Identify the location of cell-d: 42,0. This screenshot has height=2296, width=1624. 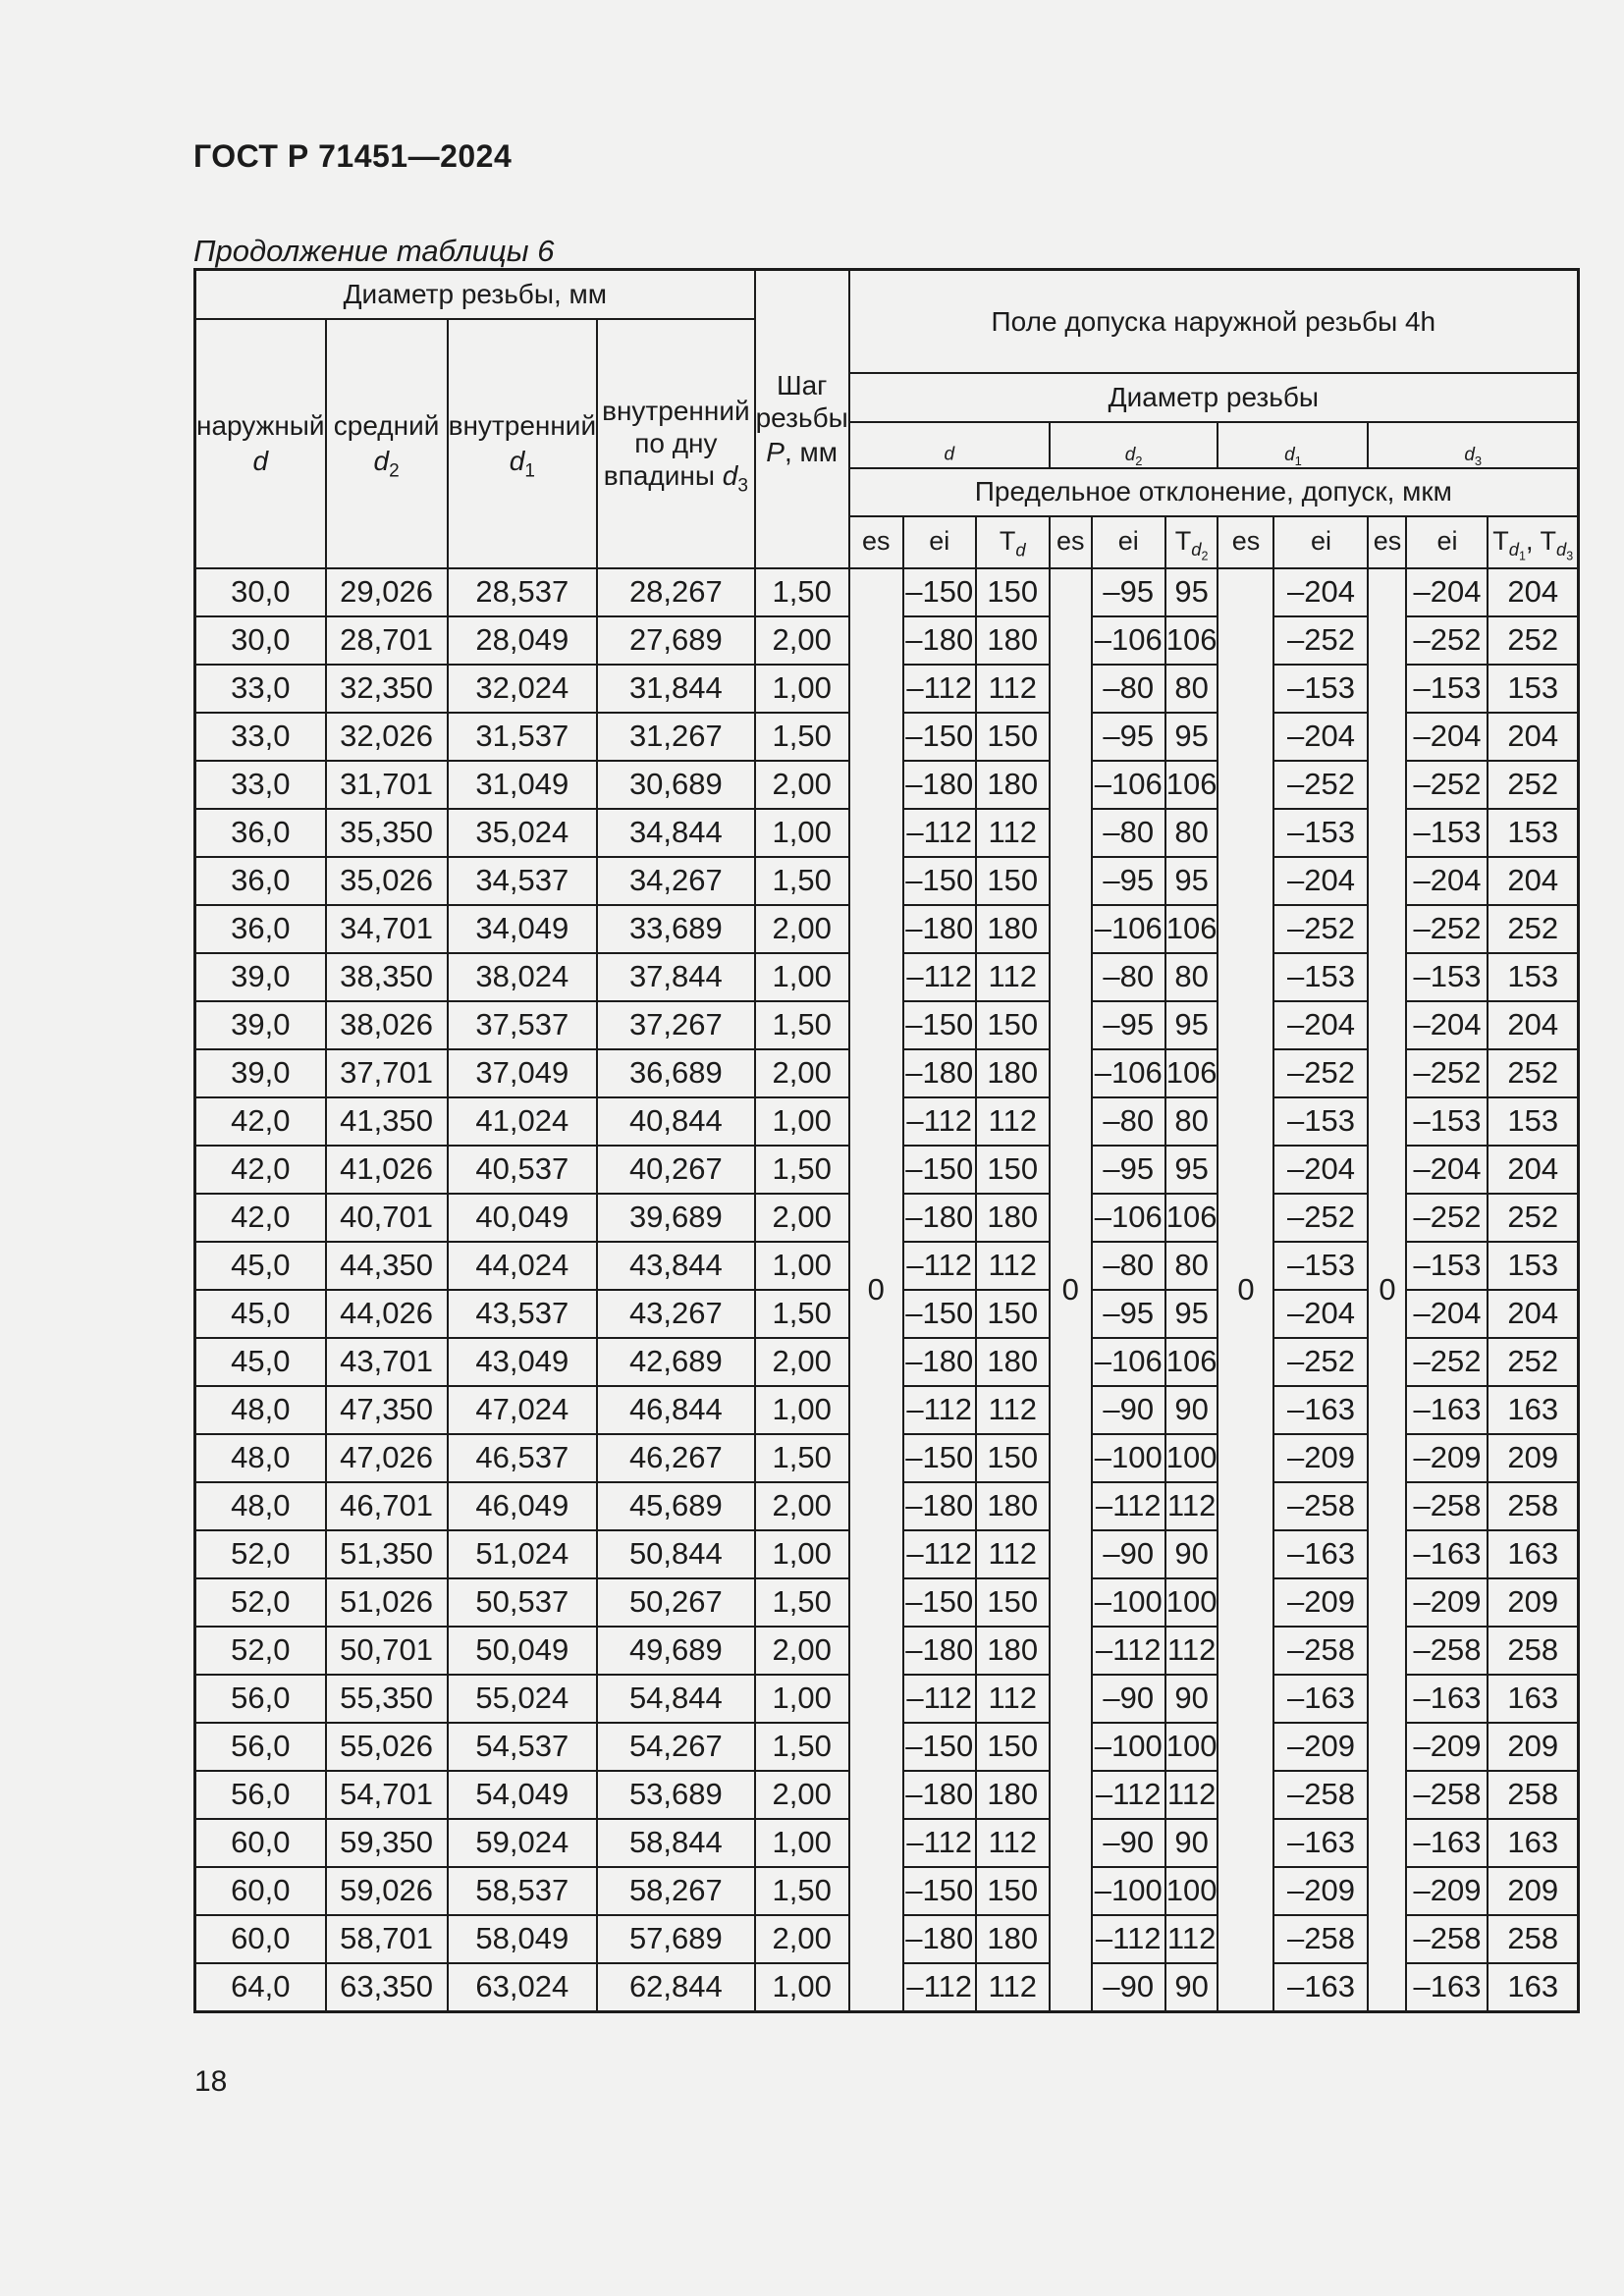
(260, 1169).